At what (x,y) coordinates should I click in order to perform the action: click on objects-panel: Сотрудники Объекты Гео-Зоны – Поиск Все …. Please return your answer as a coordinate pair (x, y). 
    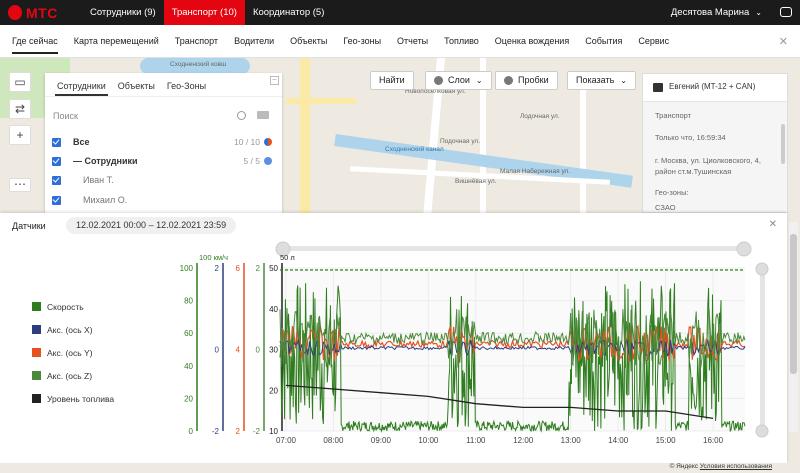
    Looking at the image, I should click on (163, 143).